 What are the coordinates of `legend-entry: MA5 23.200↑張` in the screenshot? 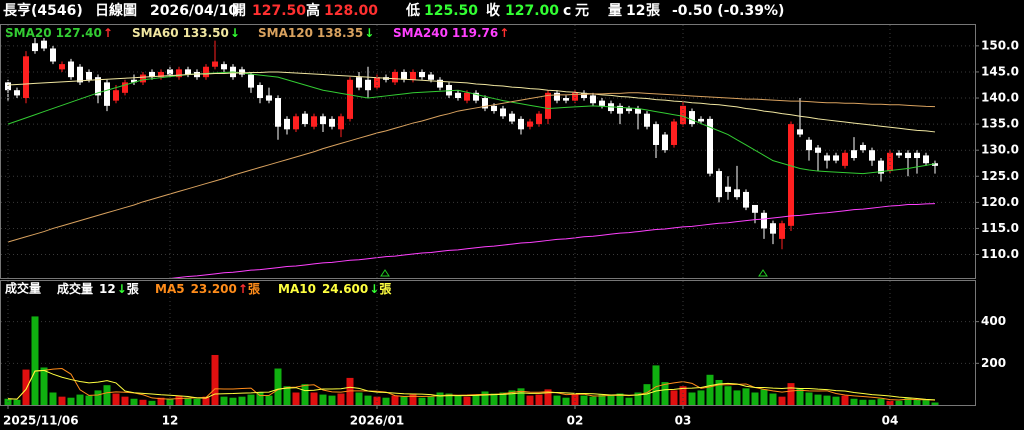 It's located at (208, 289).